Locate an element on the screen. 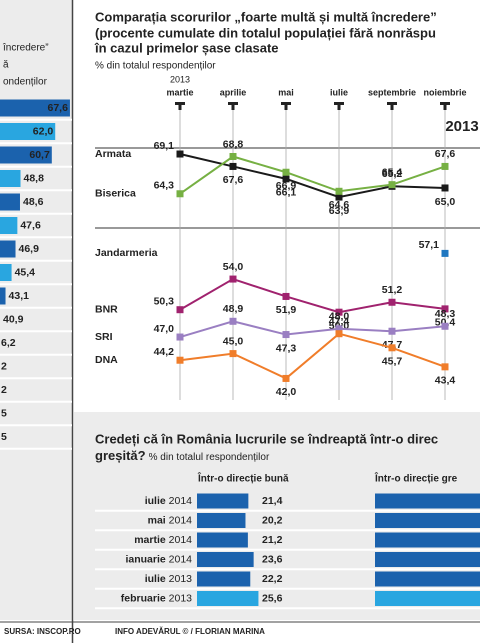 This screenshot has width=480, height=643. value-label: 40,9 is located at coordinates (13, 319).